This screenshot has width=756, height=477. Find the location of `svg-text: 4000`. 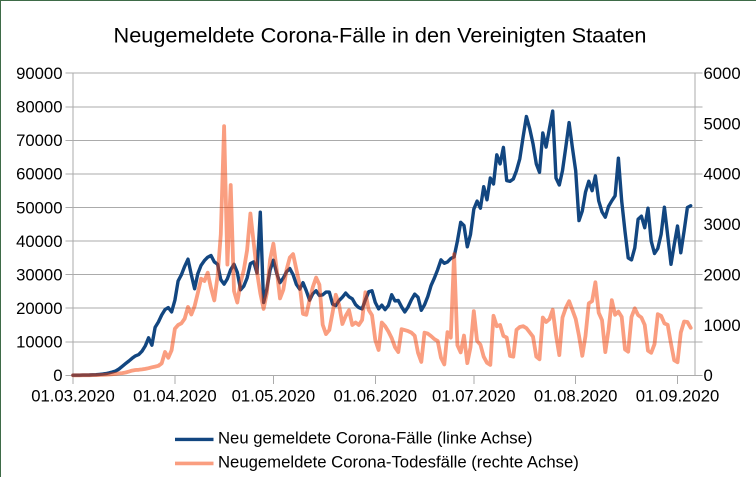

svg-text: 4000 is located at coordinates (722, 174).